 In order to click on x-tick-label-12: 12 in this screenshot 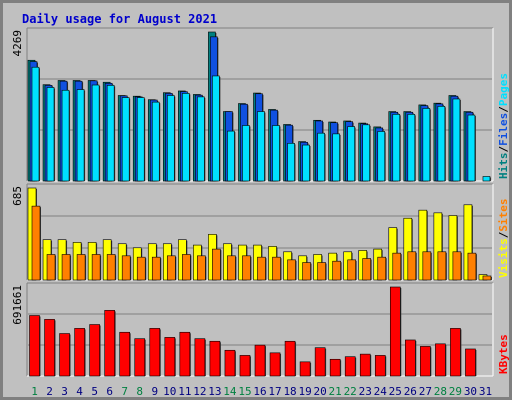, I will do `click(199, 391)`.